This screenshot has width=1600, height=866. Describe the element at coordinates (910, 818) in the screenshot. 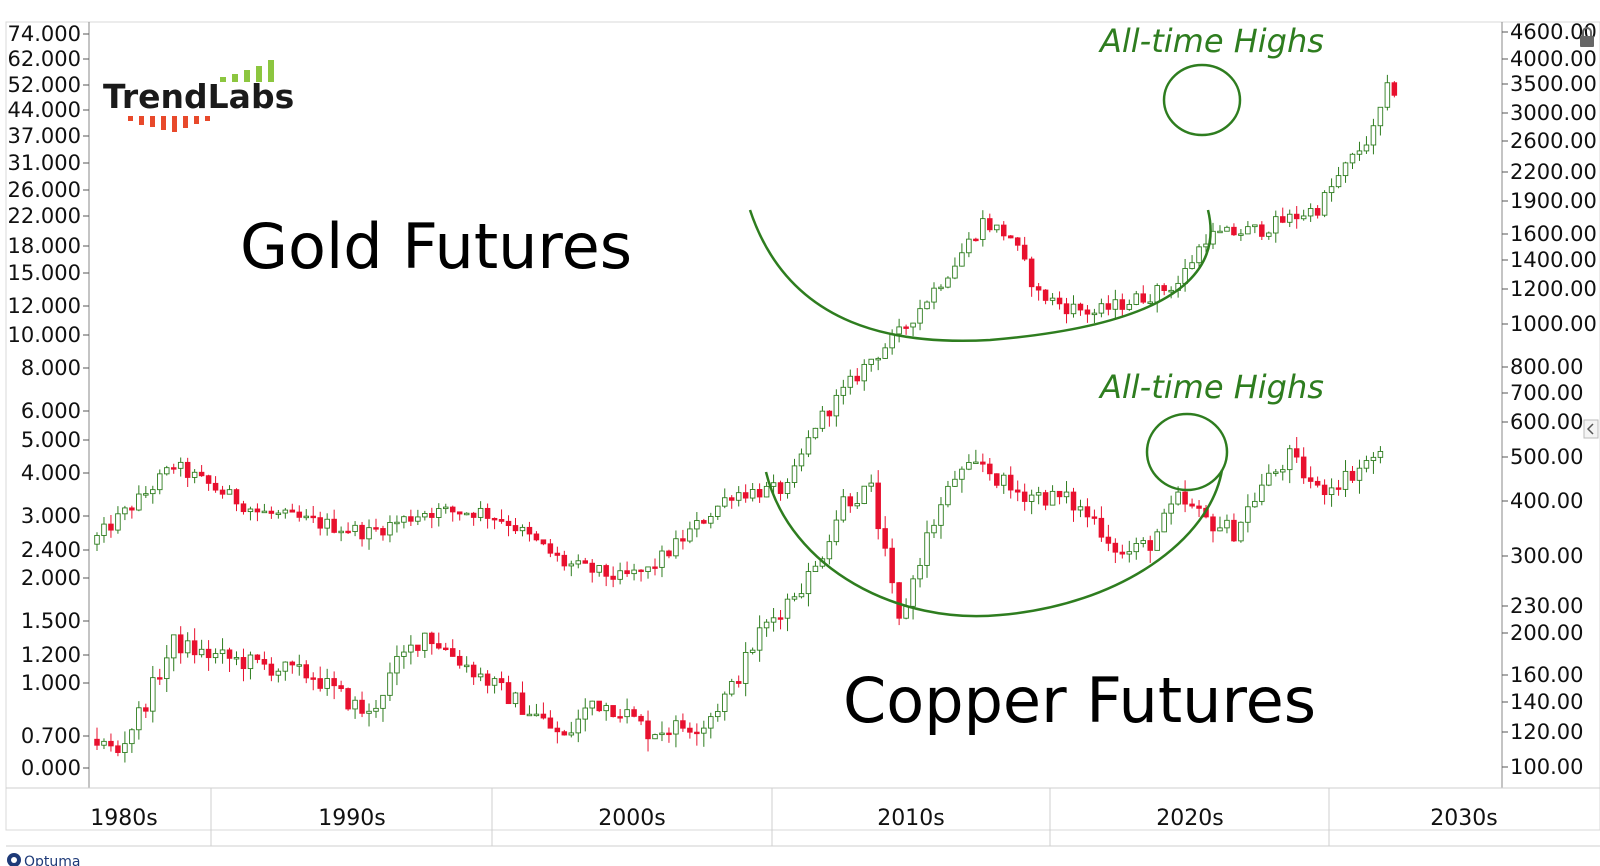

I see `x-axis-label: 2010s` at that location.